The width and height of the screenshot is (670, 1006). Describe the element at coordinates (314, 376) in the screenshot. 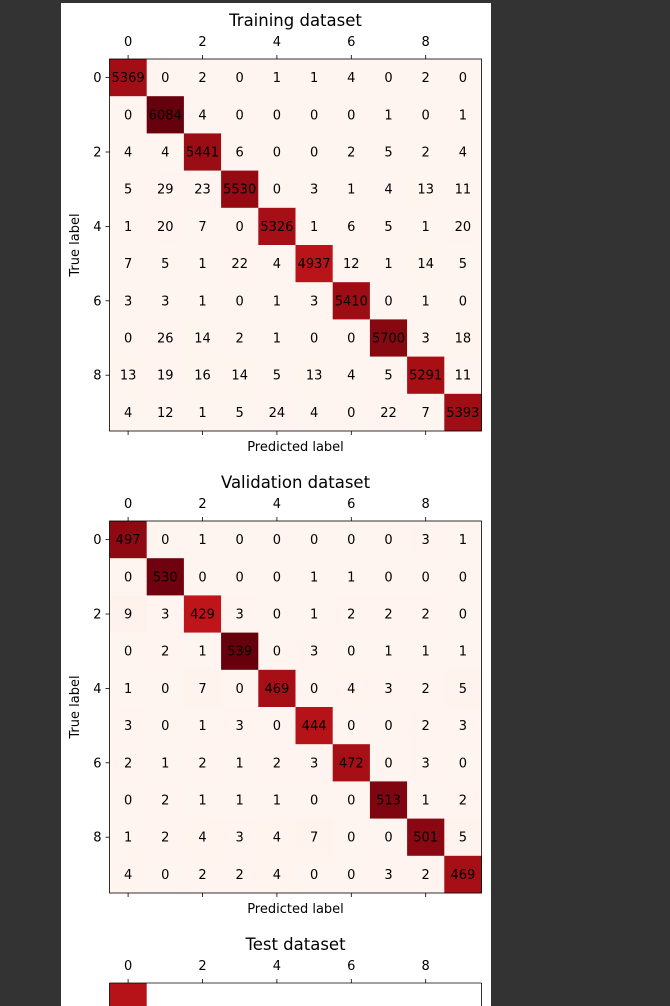

I see `panel1-cell-value: 13` at that location.